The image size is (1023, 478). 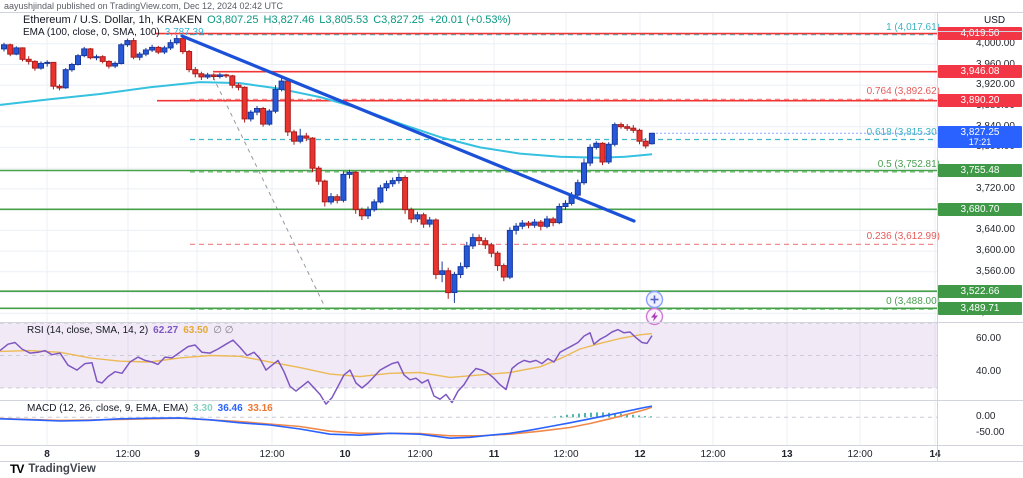 What do you see at coordinates (91, 32) in the screenshot?
I see `ema-title: EMA (100, close, 0, SMA, 100)` at bounding box center [91, 32].